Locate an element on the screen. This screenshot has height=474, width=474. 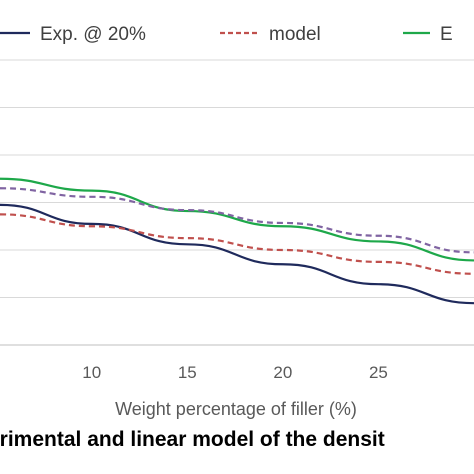
x-tick-label: 20 is located at coordinates (282, 372).